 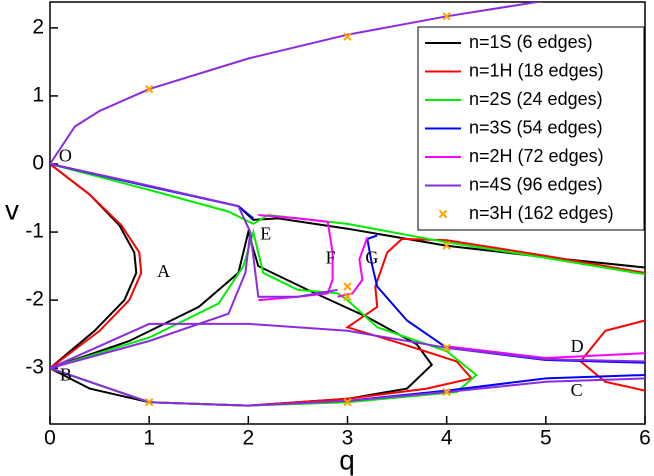 What do you see at coordinates (371, 257) in the screenshot?
I see `annotation: G` at bounding box center [371, 257].